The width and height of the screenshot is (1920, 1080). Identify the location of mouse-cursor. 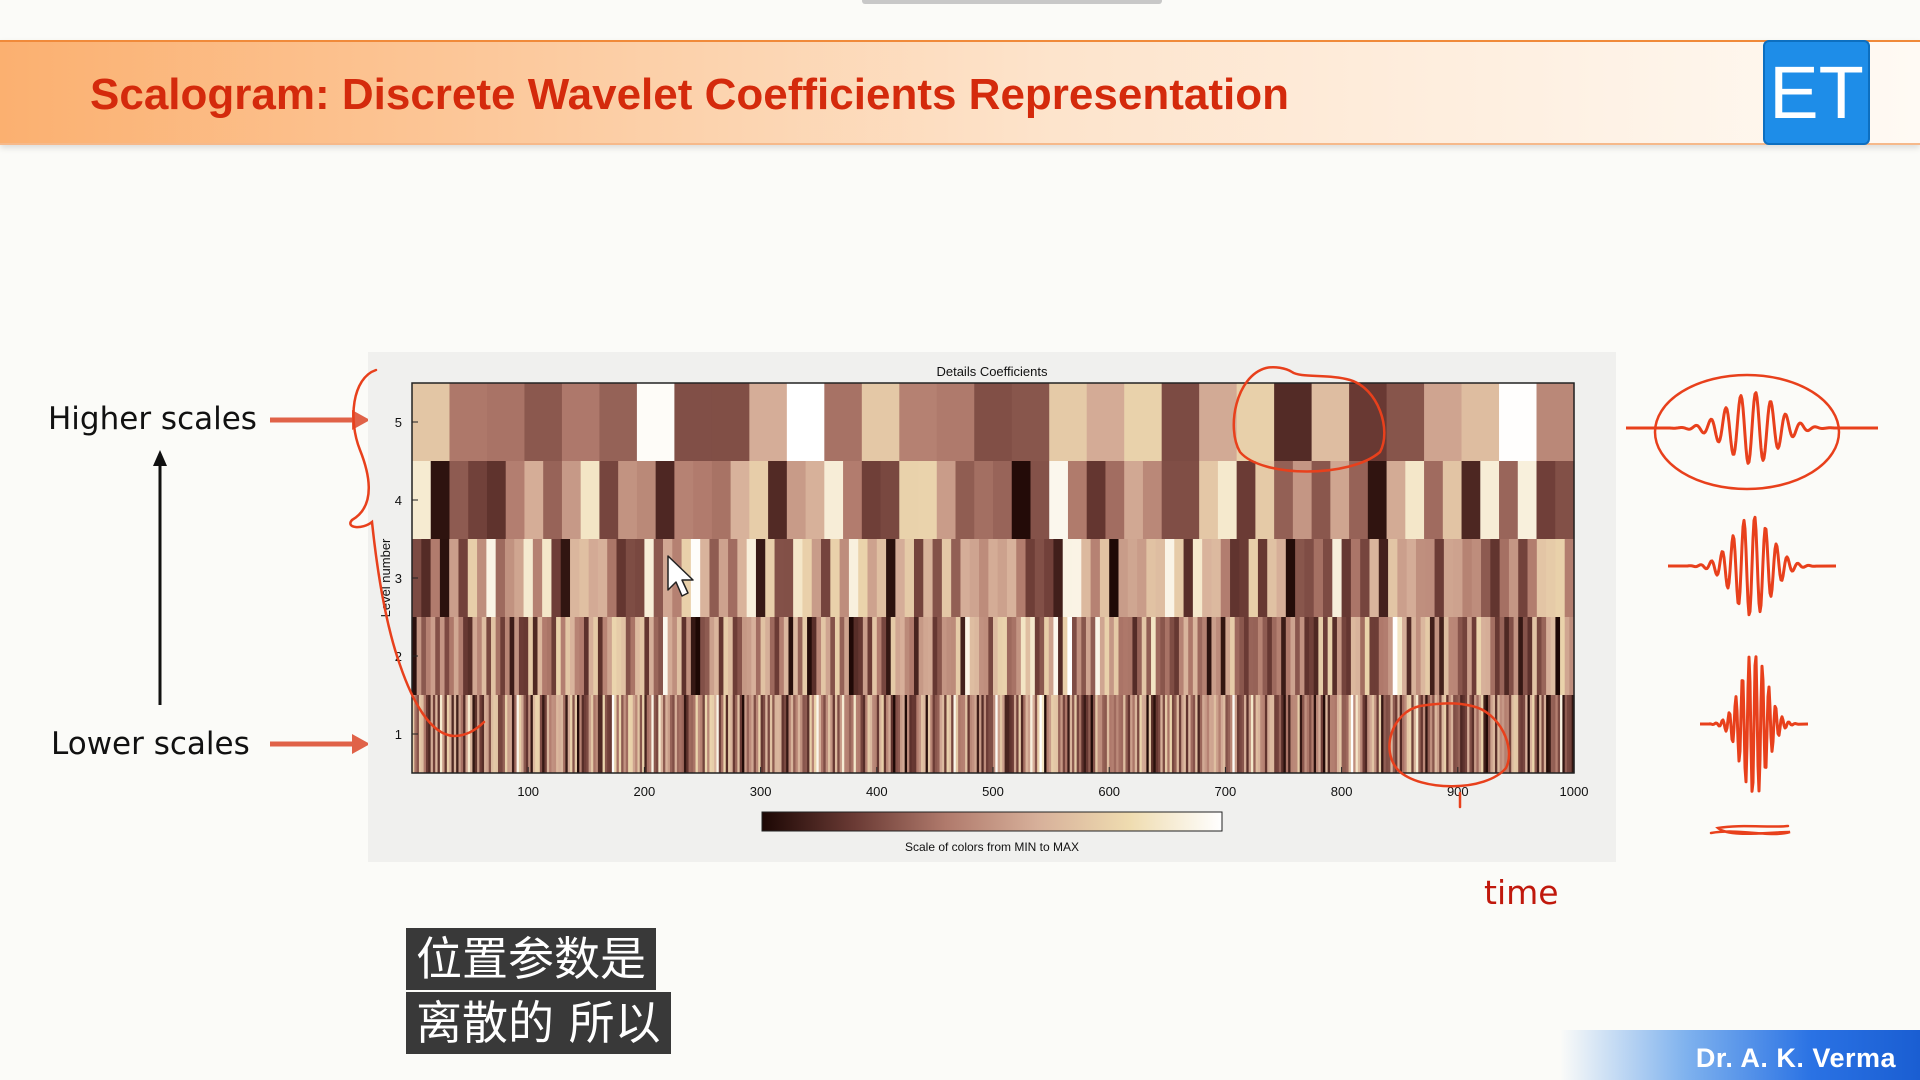
(680, 576).